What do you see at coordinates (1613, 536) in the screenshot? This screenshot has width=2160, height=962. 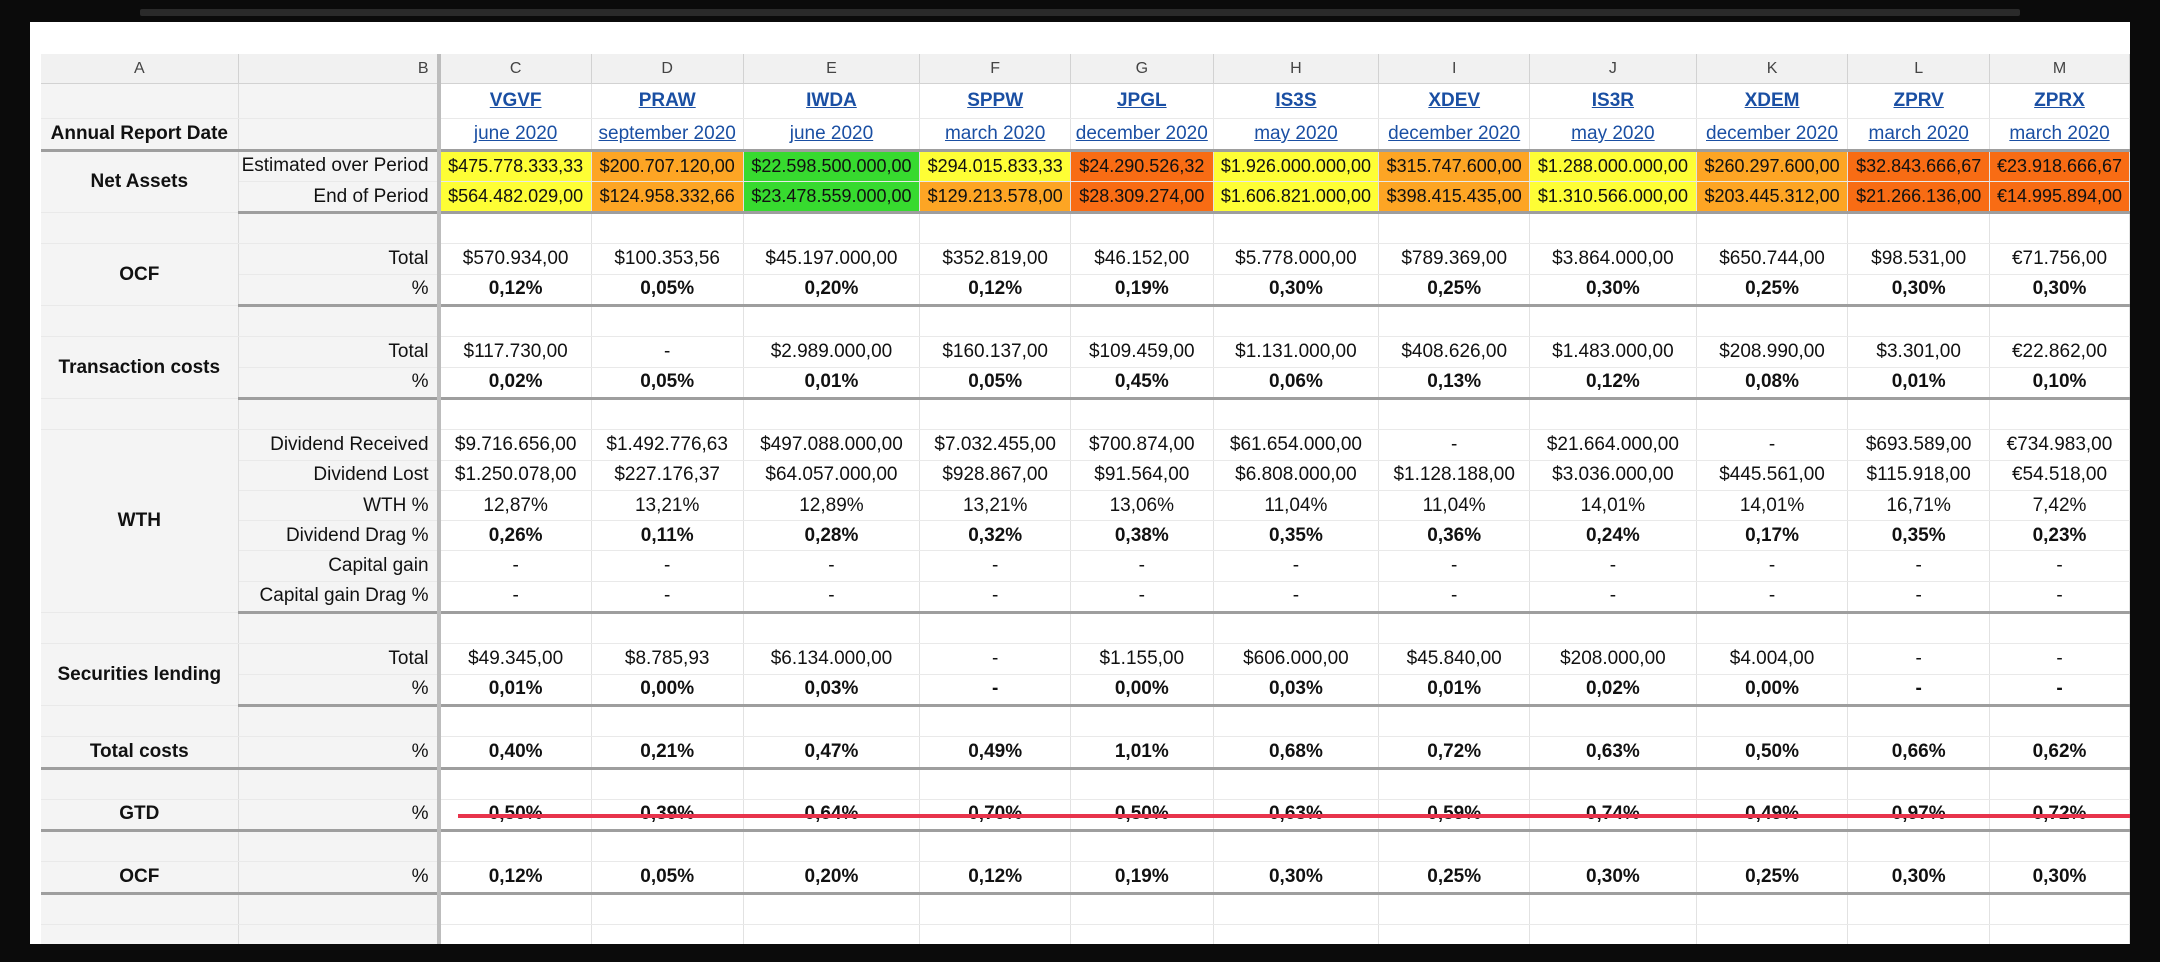 I see `data-cell: 0,24%` at bounding box center [1613, 536].